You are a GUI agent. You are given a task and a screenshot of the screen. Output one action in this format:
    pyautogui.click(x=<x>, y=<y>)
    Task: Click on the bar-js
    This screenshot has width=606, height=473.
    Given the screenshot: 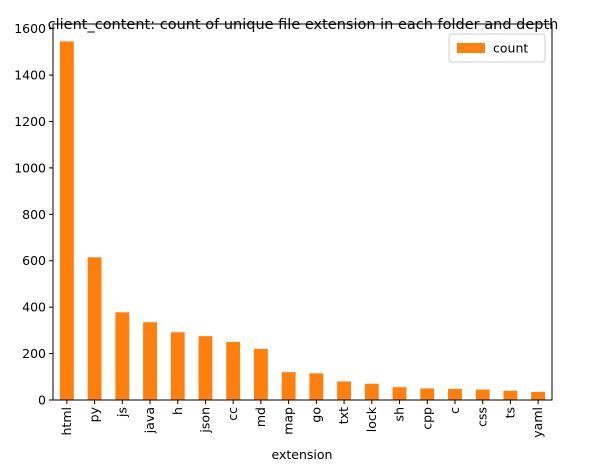 What is the action you would take?
    pyautogui.click(x=122, y=356)
    